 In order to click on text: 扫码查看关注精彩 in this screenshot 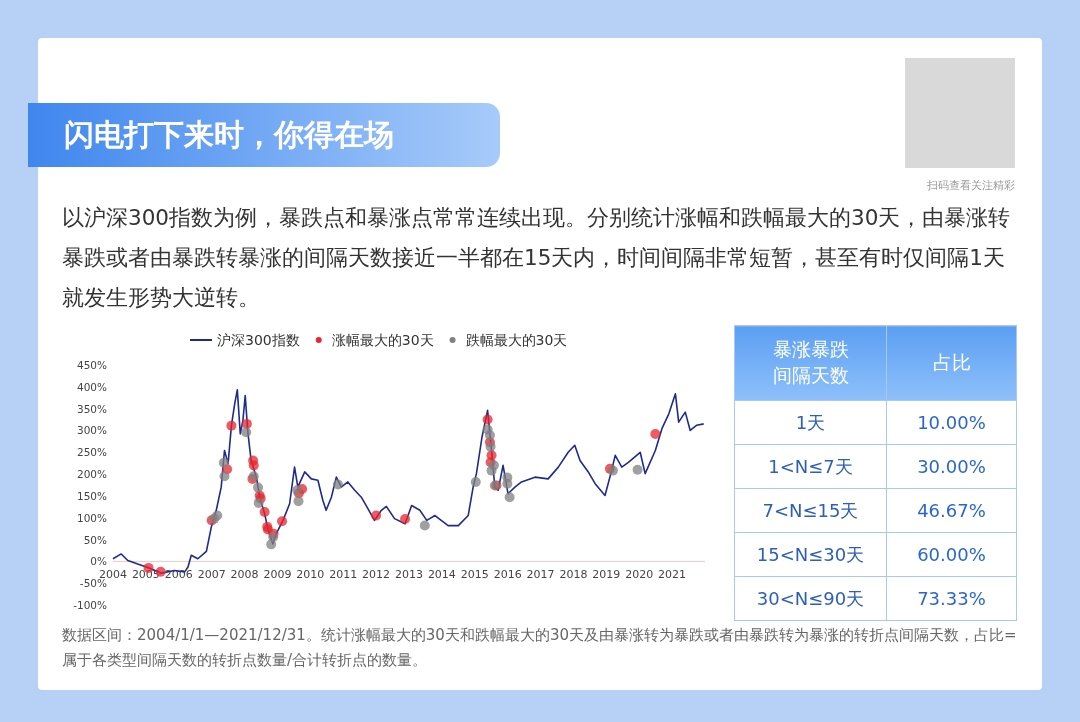, I will do `click(970, 185)`.